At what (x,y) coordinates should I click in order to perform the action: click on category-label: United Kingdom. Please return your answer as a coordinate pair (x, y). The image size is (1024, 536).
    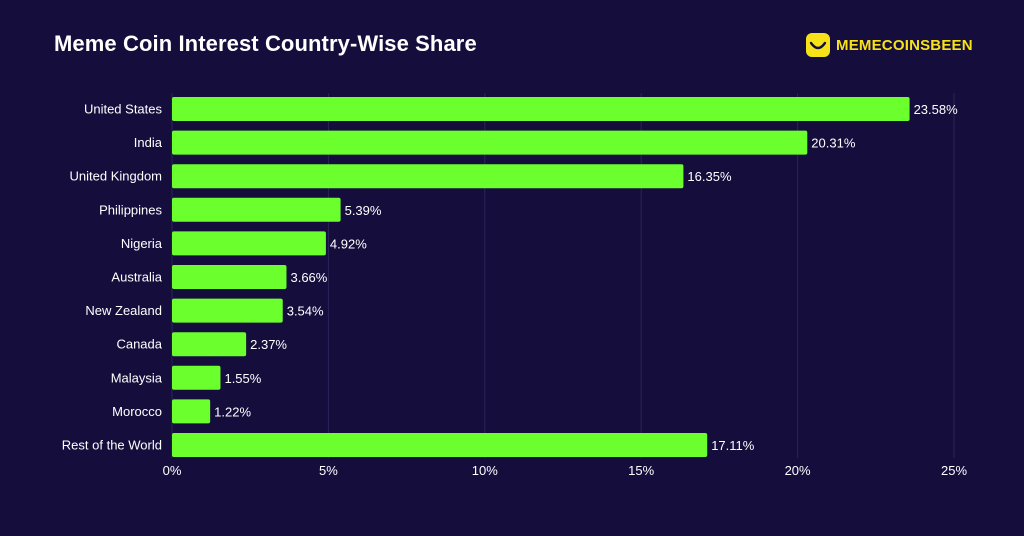
    Looking at the image, I should click on (116, 176).